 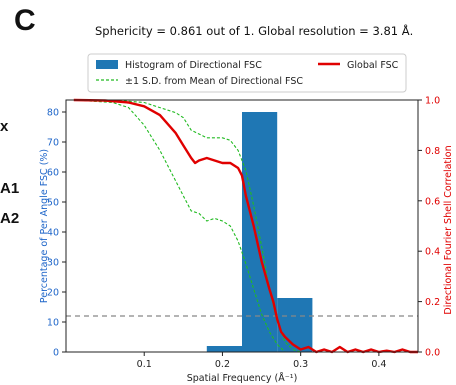 What do you see at coordinates (53, 143) in the screenshot?
I see `y-tick-label: 70` at bounding box center [53, 143].